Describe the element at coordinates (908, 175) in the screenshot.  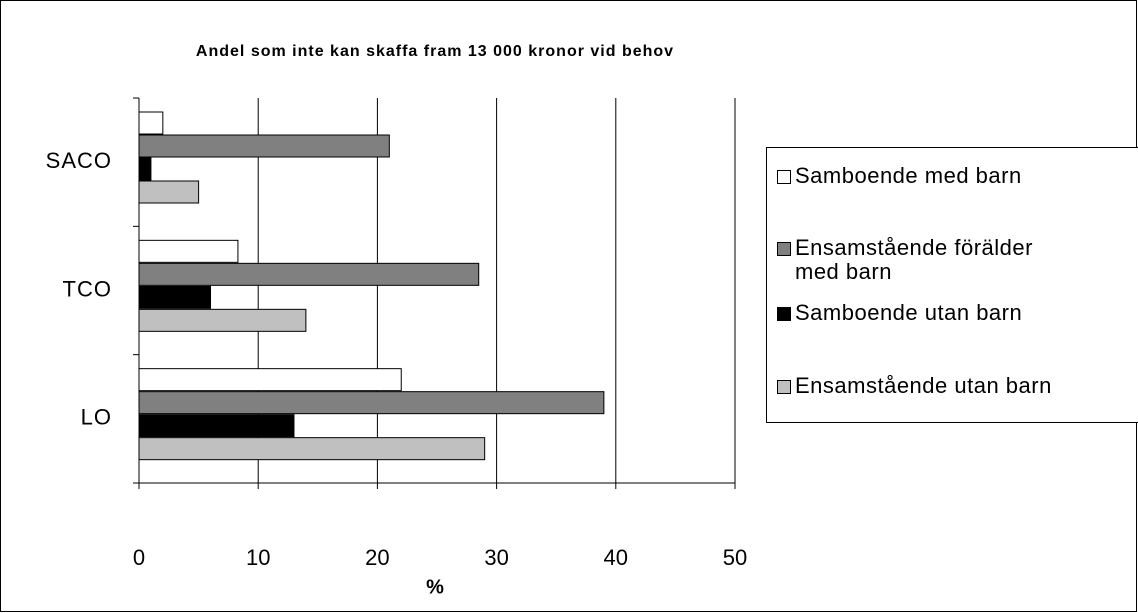
I see `legend-label: Samboende med barn` at that location.